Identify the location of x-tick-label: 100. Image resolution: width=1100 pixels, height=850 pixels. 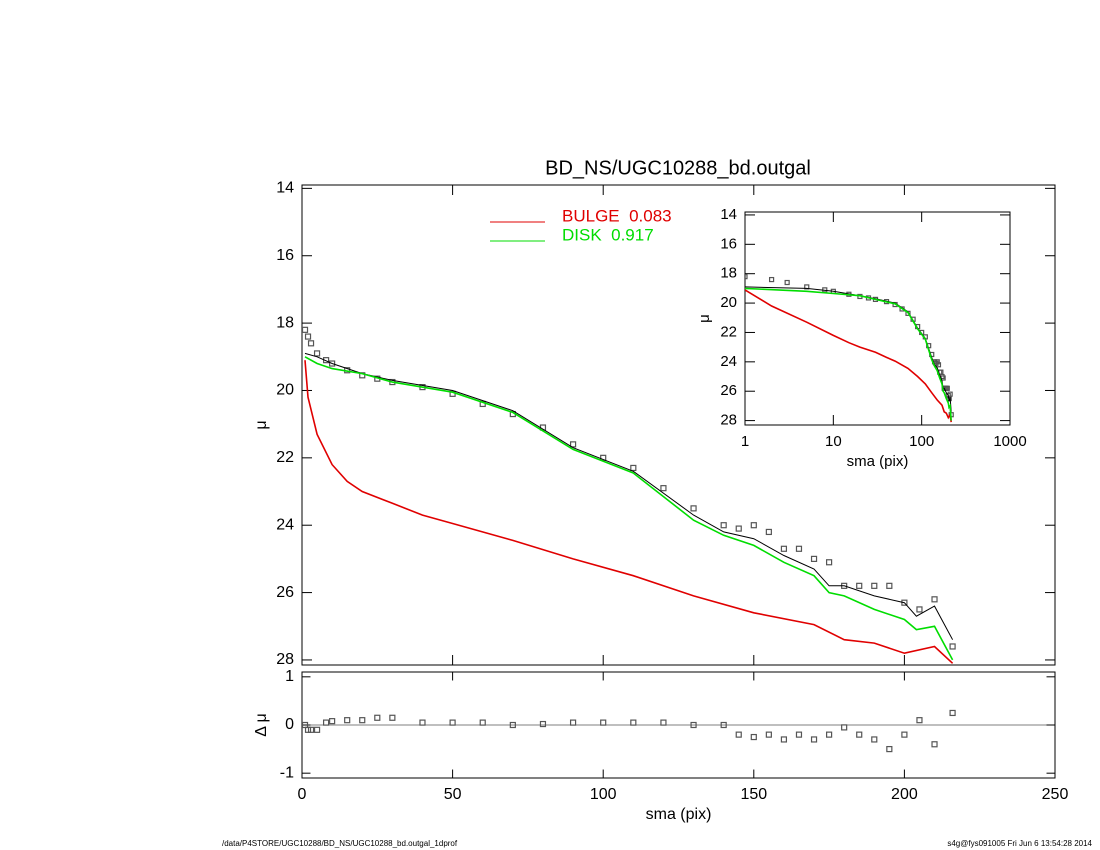
(921, 441).